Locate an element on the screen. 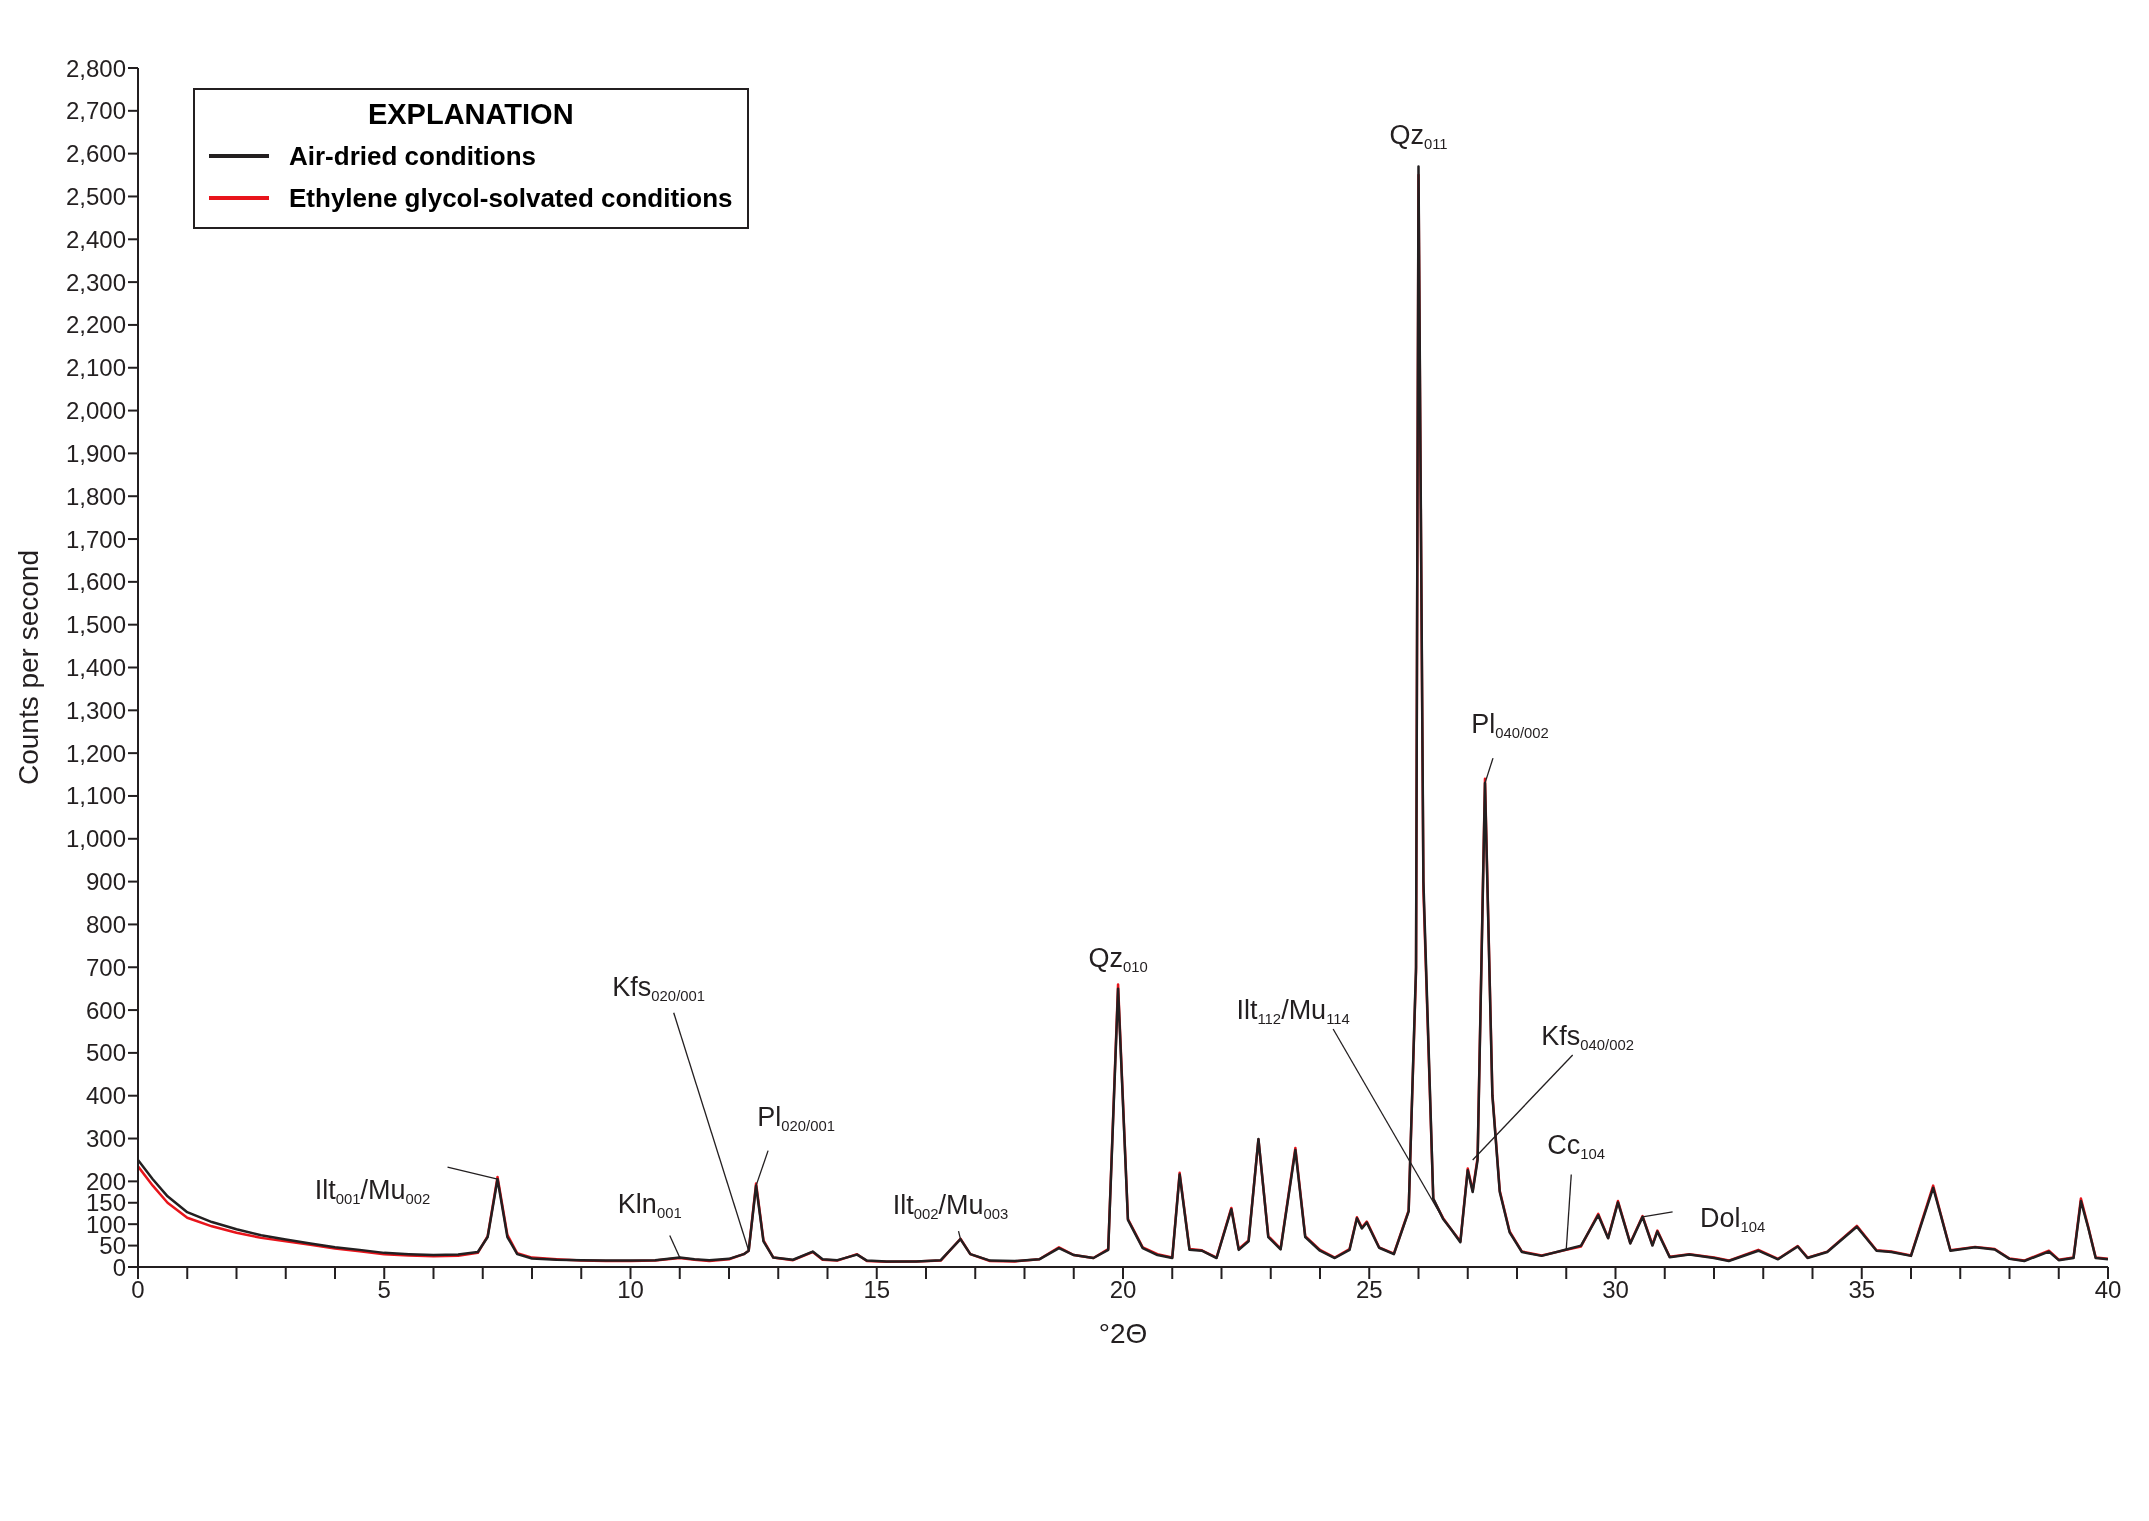 The image size is (2149, 1521). x-tick-label: 40 is located at coordinates (2108, 1290).